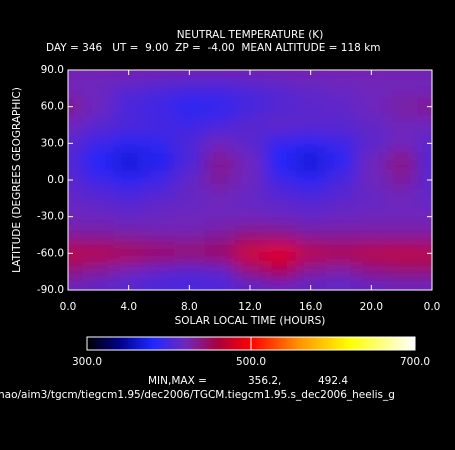 This screenshot has width=455, height=450. I want to click on chart-title: NEUTRAL TEMPERATURE (K), so click(250, 35).